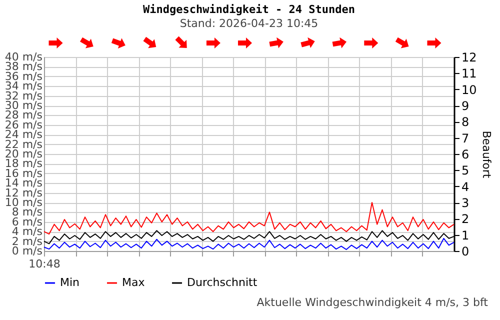 The height and width of the screenshot is (320, 500). Describe the element at coordinates (23, 105) in the screenshot. I see `y-tick-label: 30 m/s` at that location.